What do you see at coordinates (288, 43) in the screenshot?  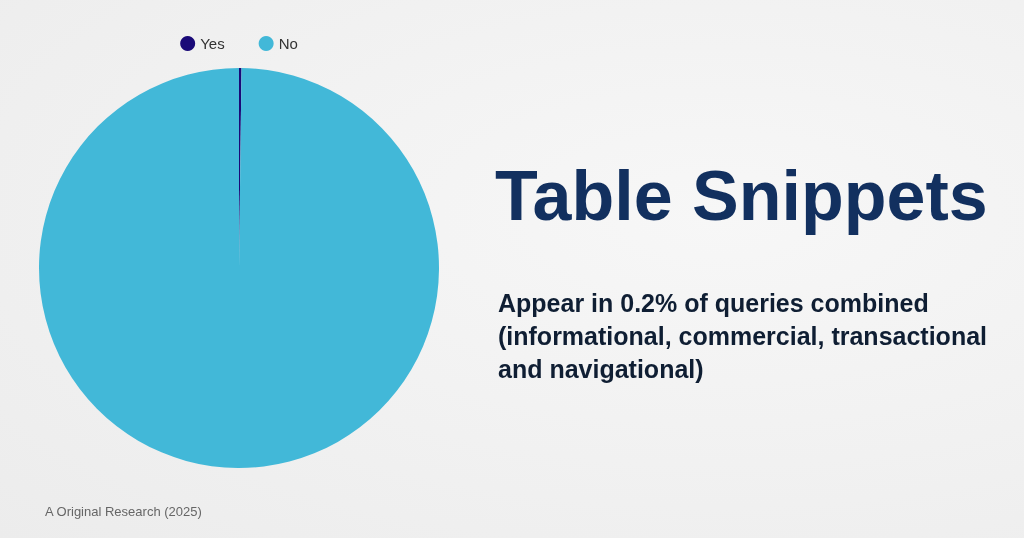 I see `legend-label: No` at bounding box center [288, 43].